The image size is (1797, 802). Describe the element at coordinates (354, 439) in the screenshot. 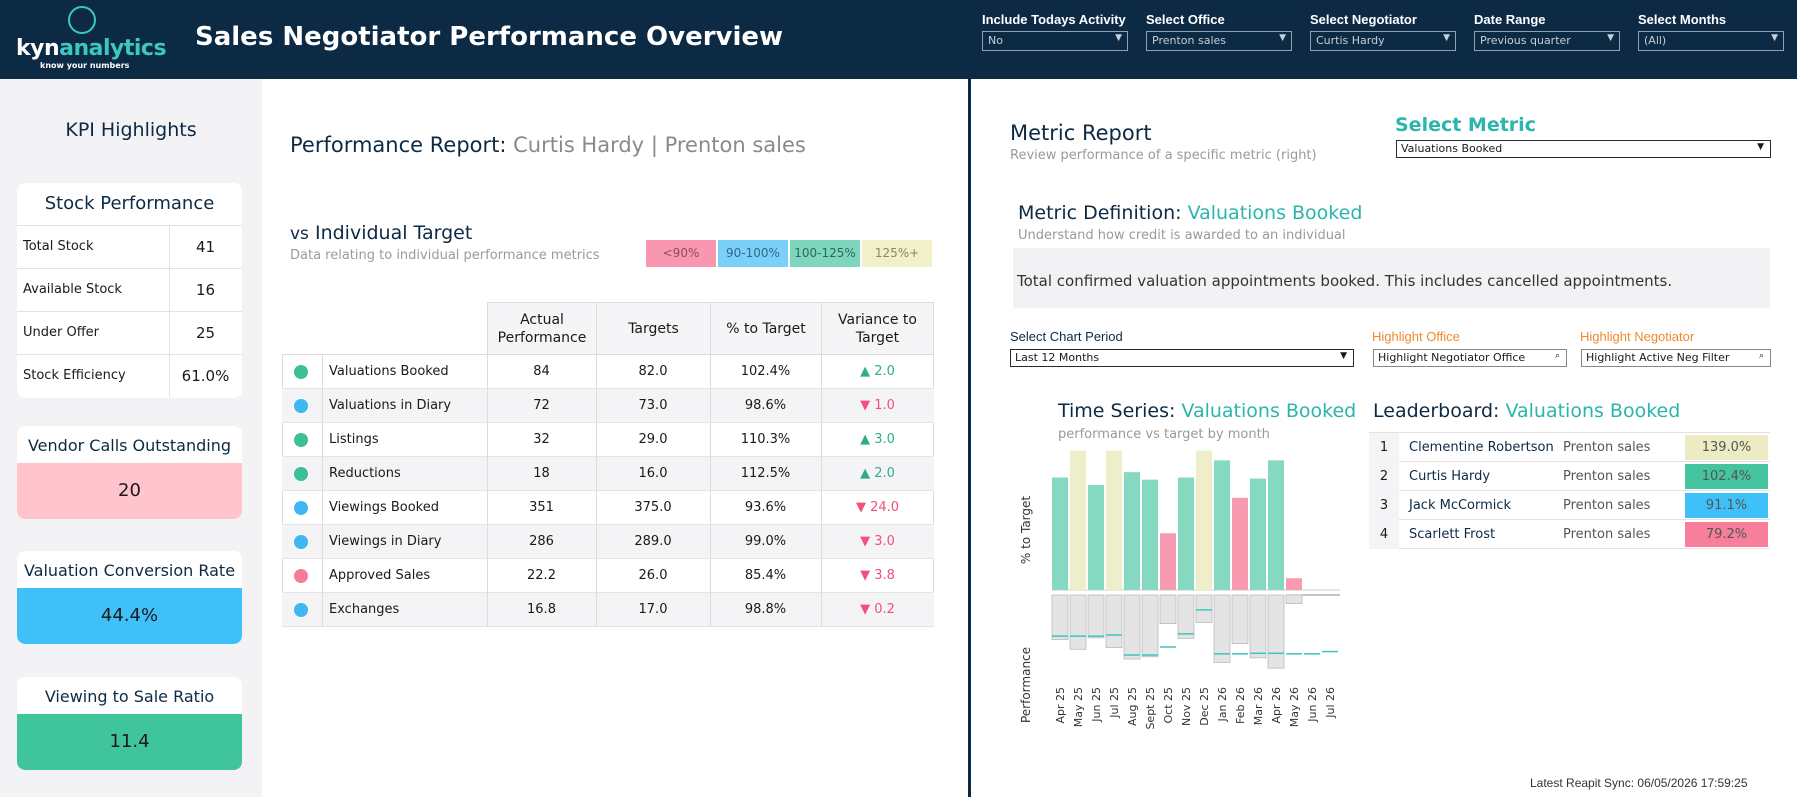

I see `cell-name: Listings` at that location.